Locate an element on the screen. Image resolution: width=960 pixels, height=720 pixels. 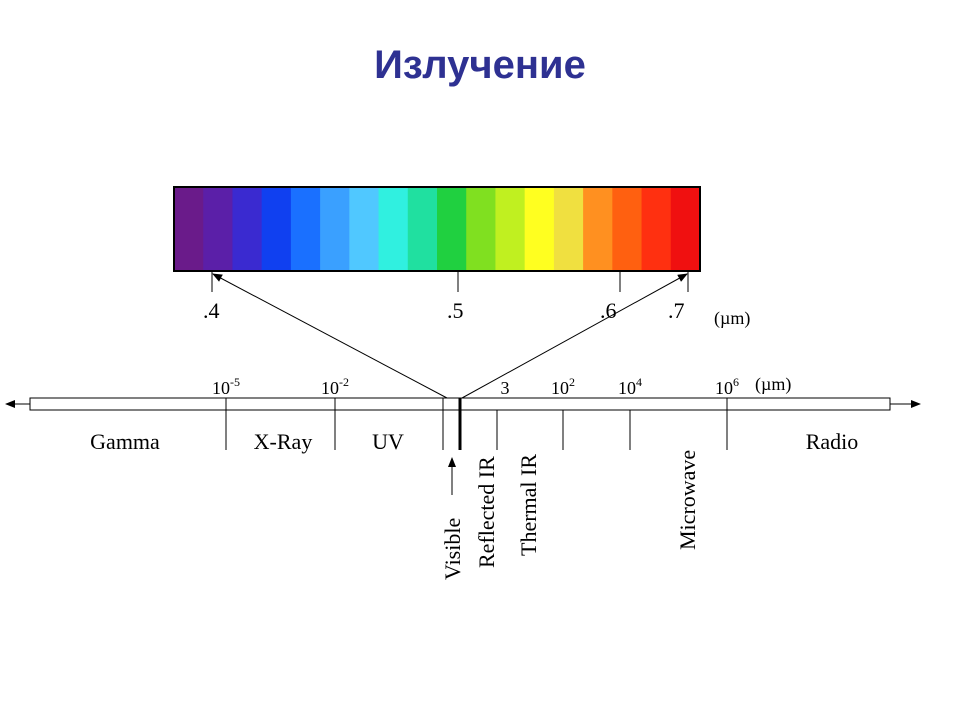
band-label: UV is located at coordinates (388, 441).